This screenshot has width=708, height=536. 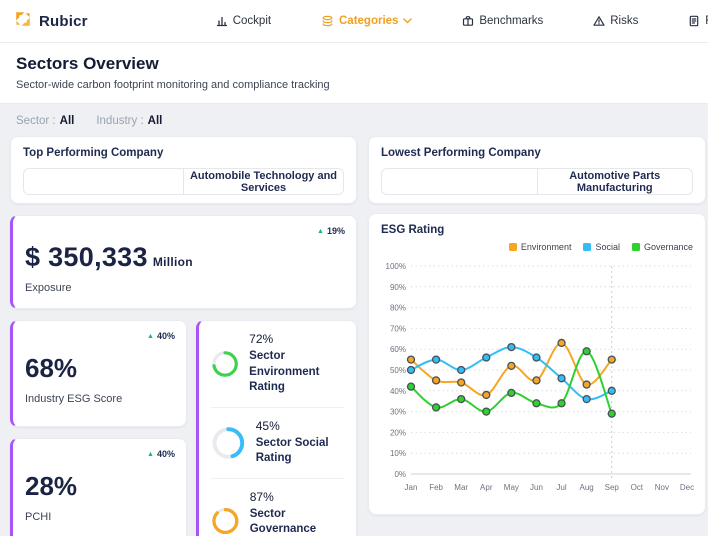 What do you see at coordinates (413, 230) in the screenshot?
I see `chart-title: ESG Rating` at bounding box center [413, 230].